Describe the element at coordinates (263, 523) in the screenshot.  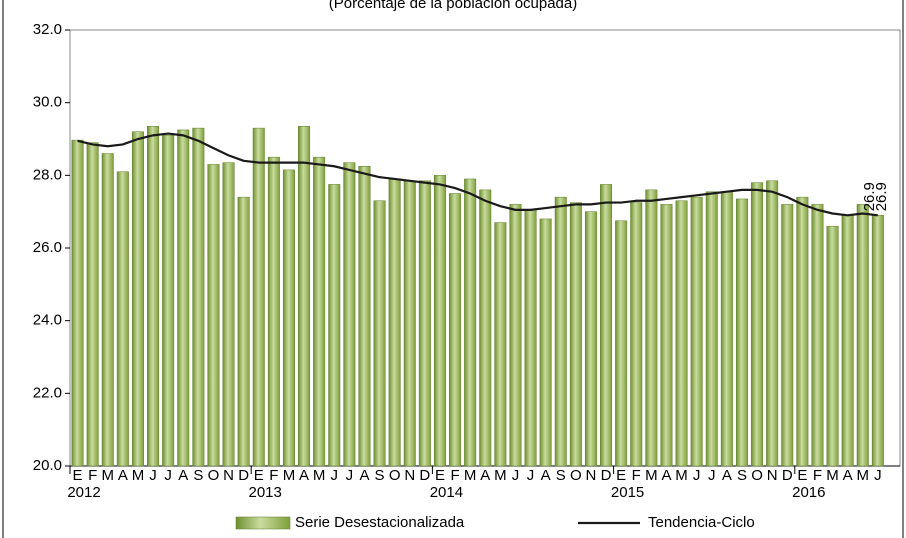
I see `legend-swatch` at that location.